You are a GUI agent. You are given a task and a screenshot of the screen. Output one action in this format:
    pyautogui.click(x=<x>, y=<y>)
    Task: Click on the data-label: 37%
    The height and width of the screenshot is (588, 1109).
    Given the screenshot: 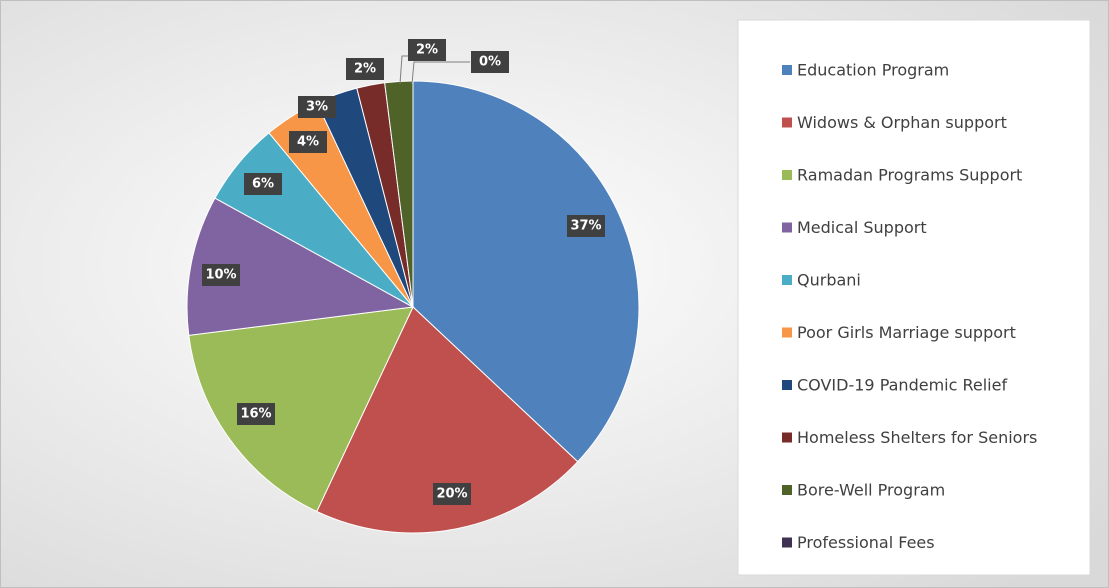 What is the action you would take?
    pyautogui.click(x=585, y=226)
    